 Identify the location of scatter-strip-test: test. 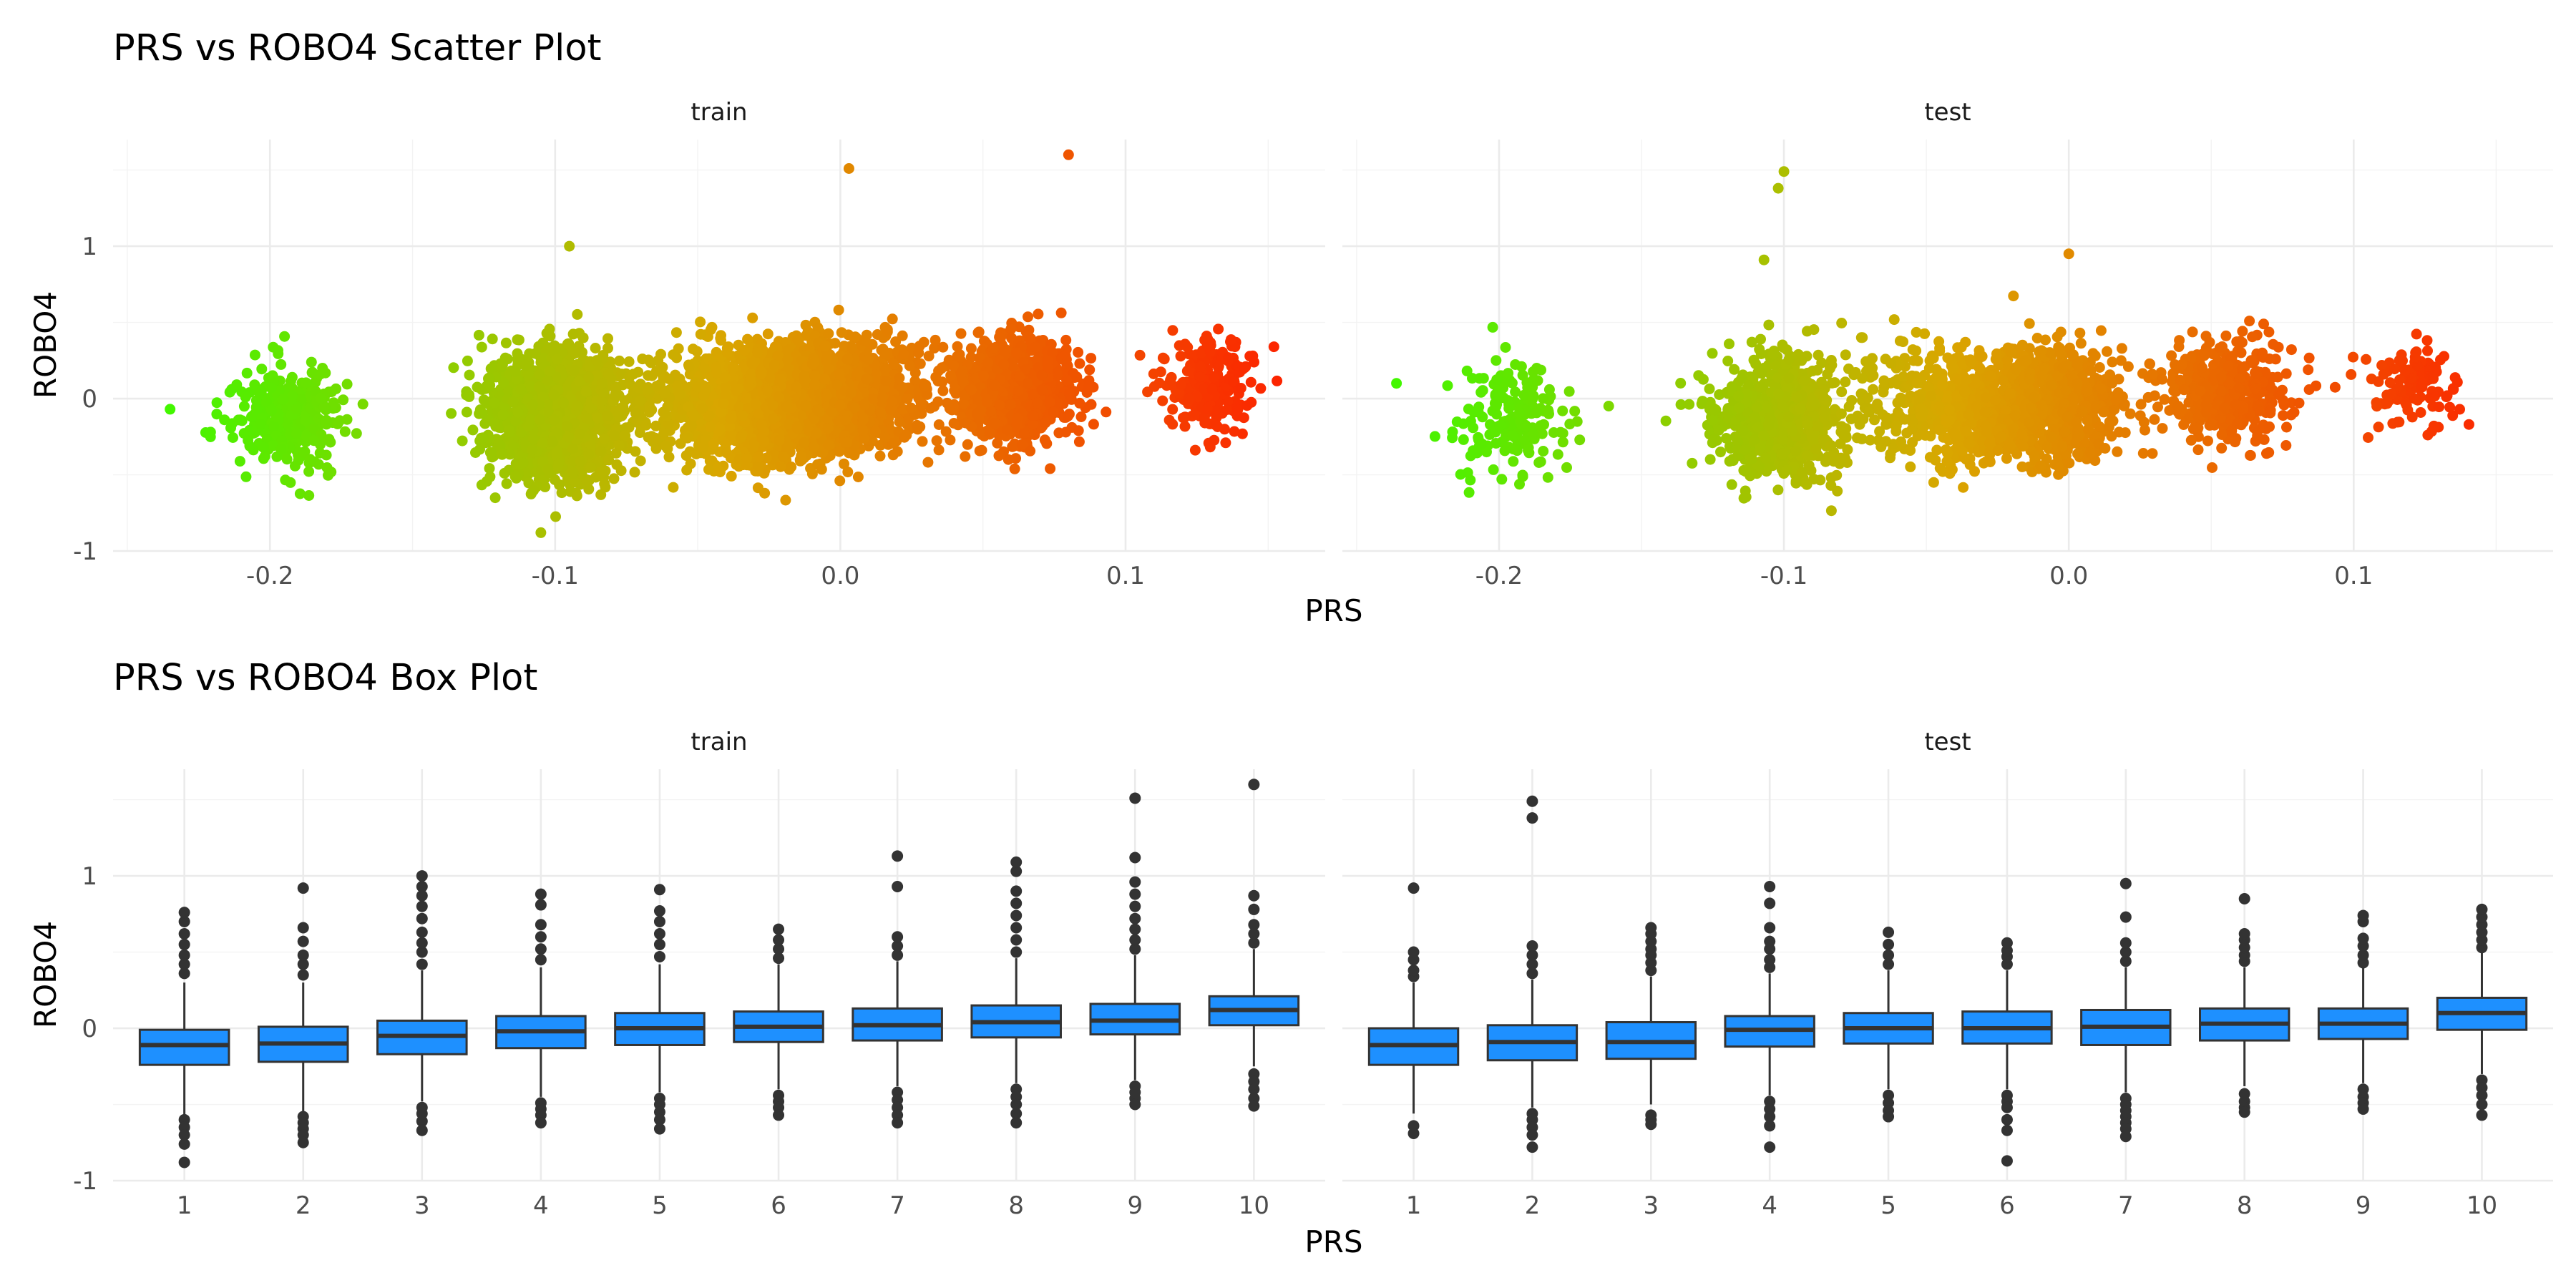
(1947, 112).